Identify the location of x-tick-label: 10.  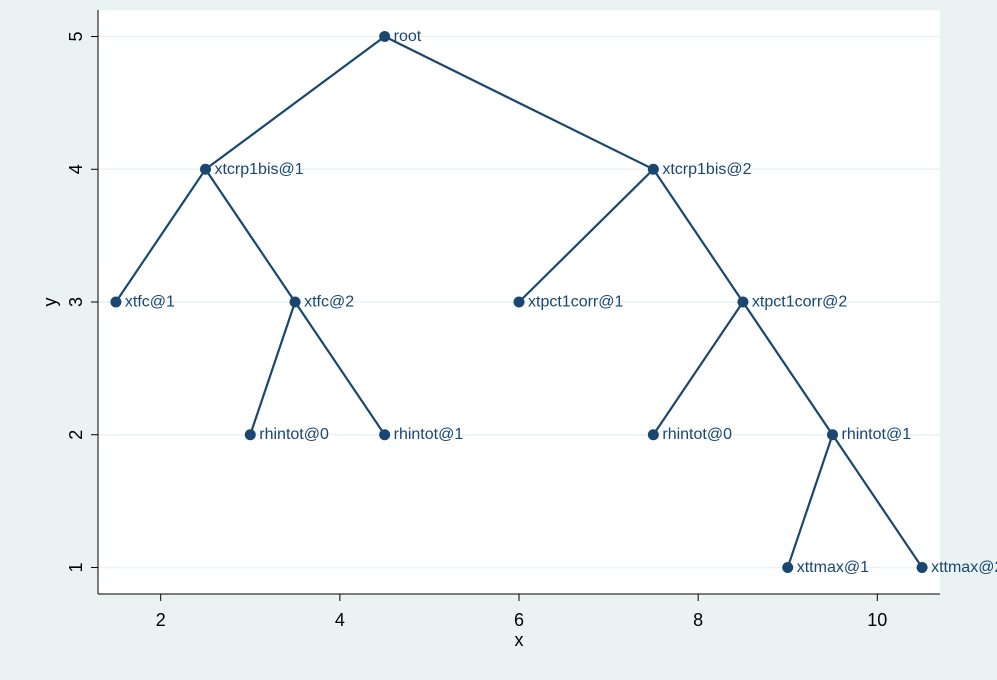
(877, 620).